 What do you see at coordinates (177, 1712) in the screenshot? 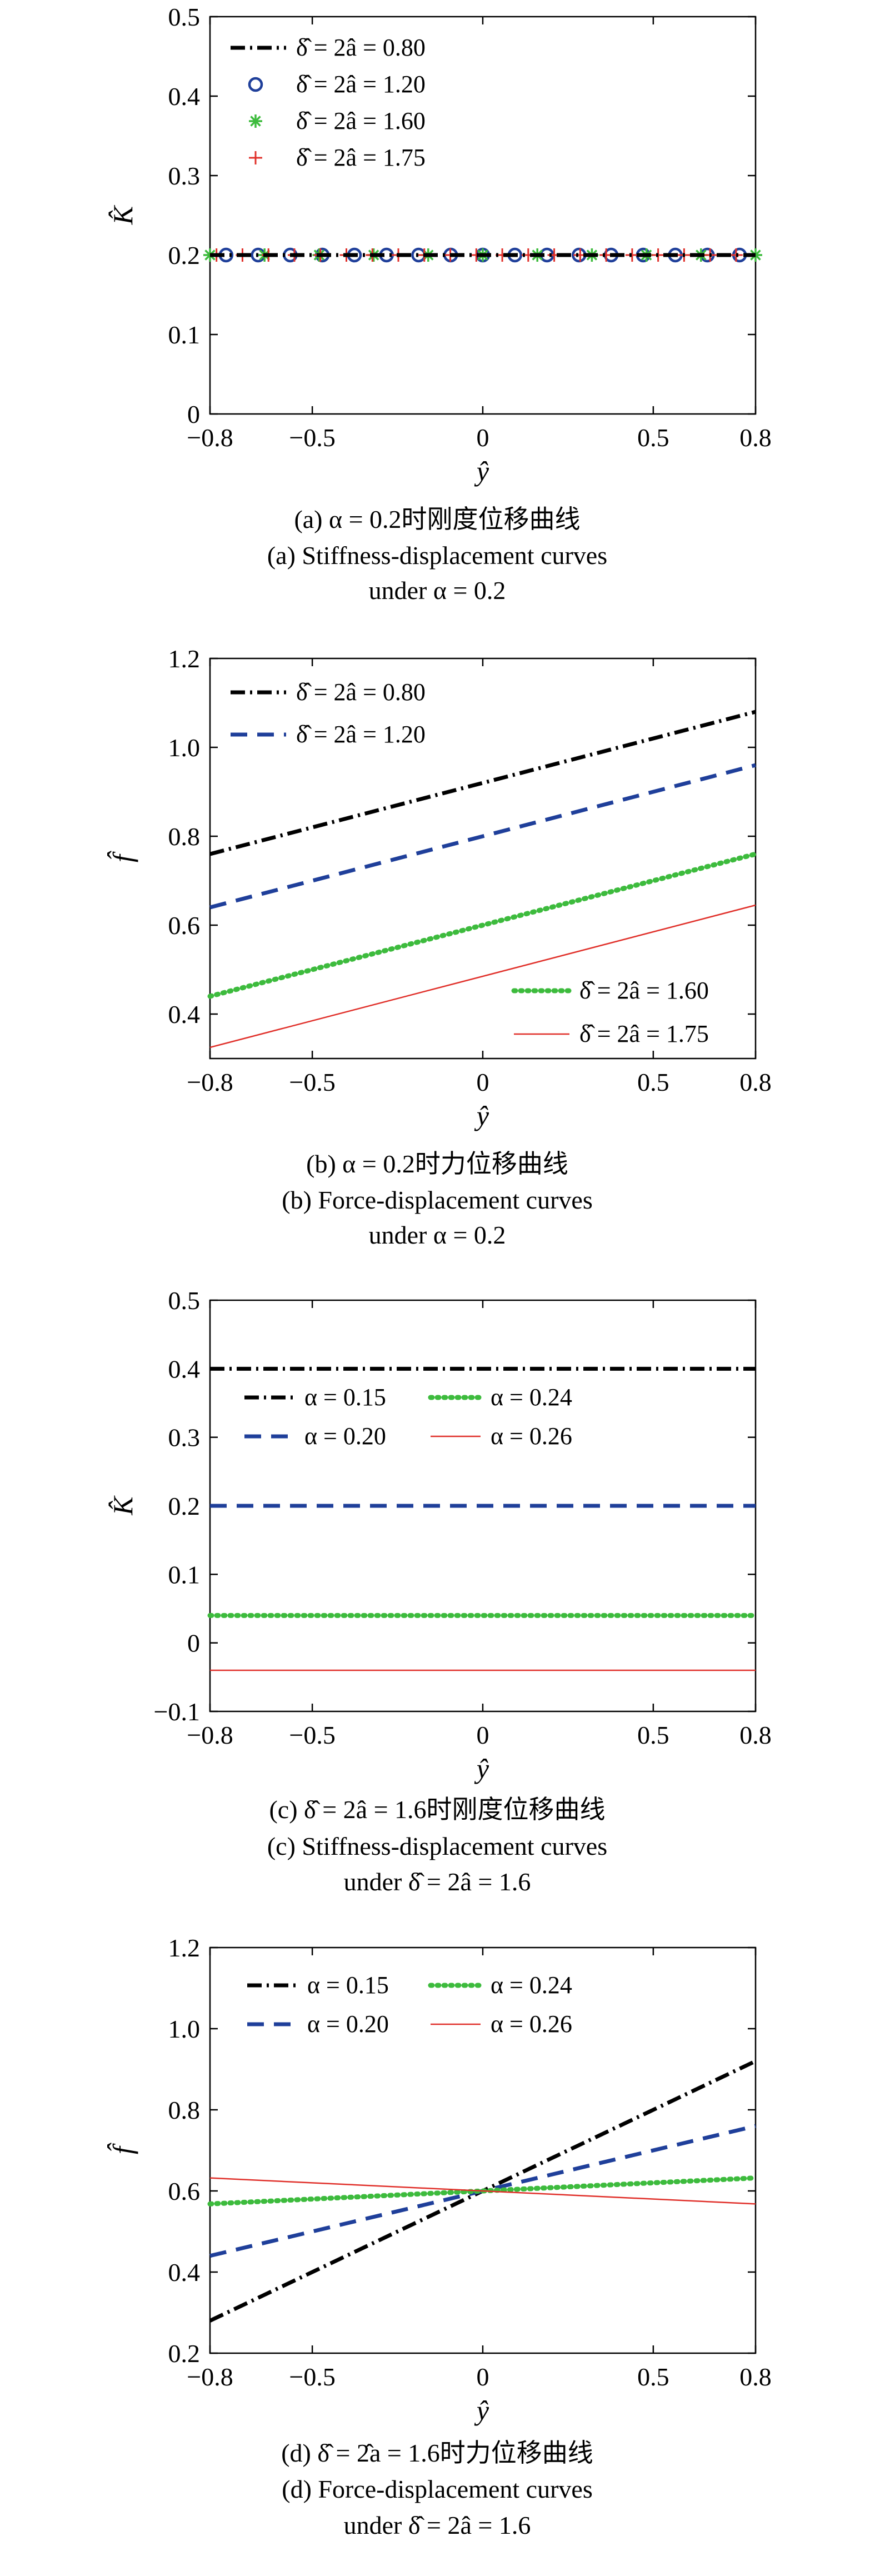
I see `y-tick-label: −0.1` at bounding box center [177, 1712].